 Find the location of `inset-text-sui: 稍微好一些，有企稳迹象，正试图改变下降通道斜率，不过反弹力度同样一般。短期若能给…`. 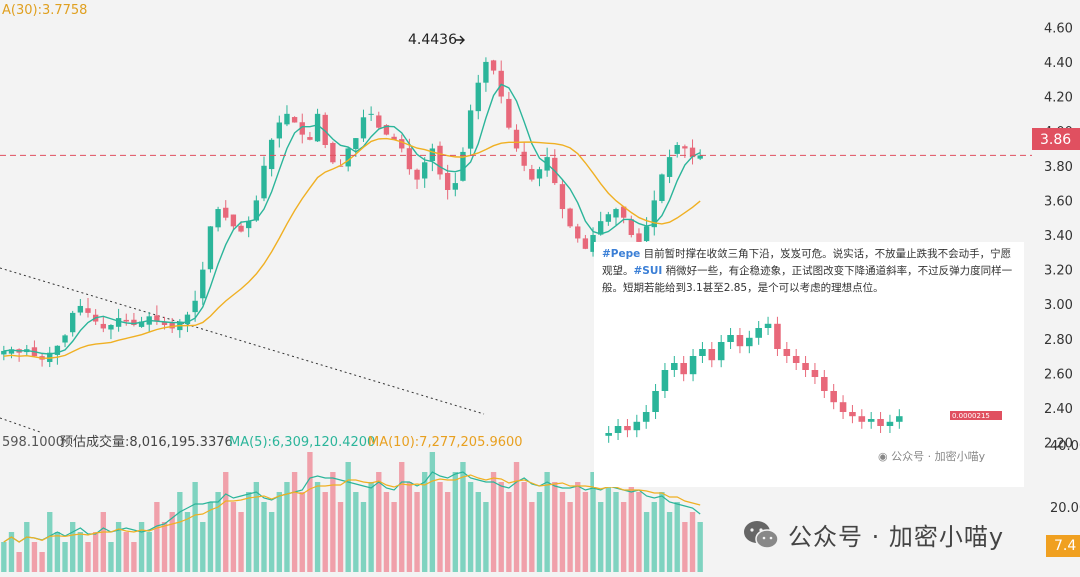

inset-text-sui: 稍微好一些，有企稳迹象，正试图改变下降通道斜率，不过反弹力度同样一般。短期若能给… is located at coordinates (807, 279).